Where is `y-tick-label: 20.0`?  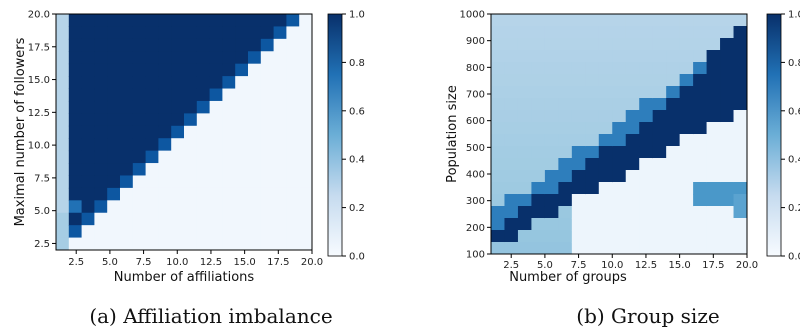 y-tick-label: 20.0 is located at coordinates (39, 15).